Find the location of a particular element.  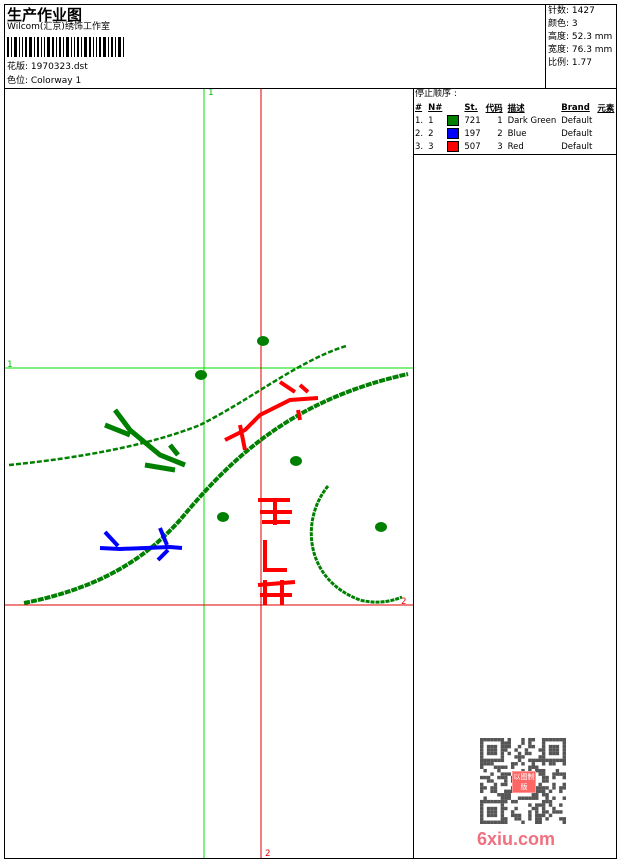

swatch-green is located at coordinates (453, 120).